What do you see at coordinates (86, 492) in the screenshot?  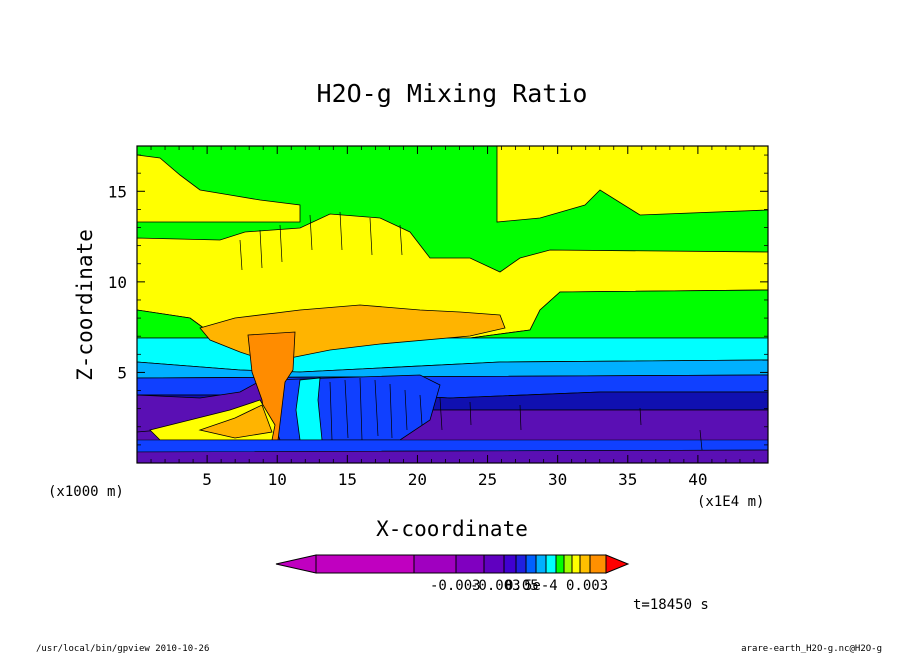 I see `x-unit-left: (x1000 m)` at bounding box center [86, 492].